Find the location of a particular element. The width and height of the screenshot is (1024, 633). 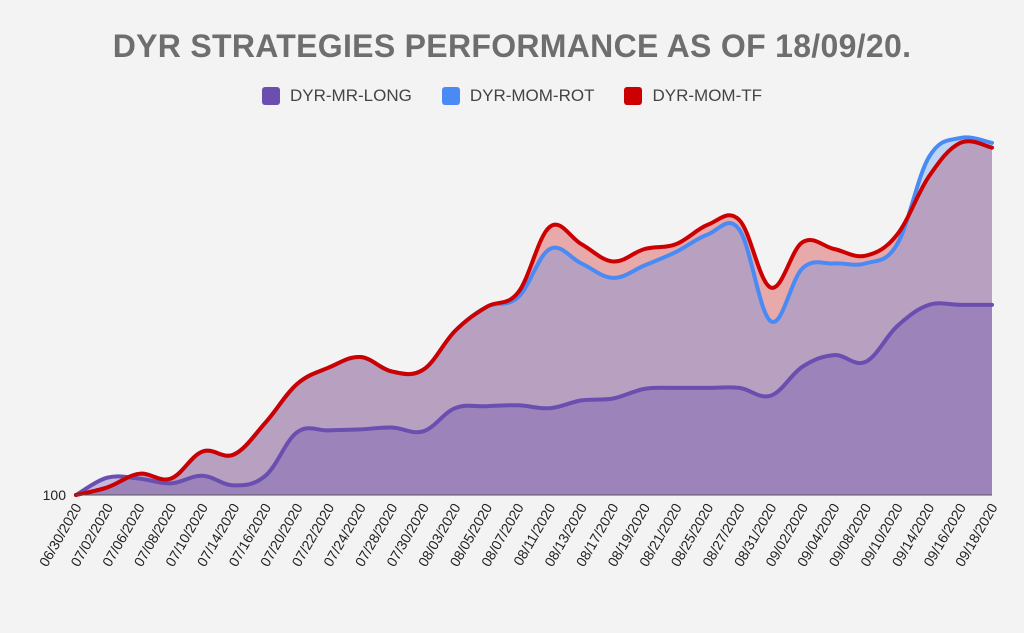

y-tick-label: 100 is located at coordinates (55, 495).